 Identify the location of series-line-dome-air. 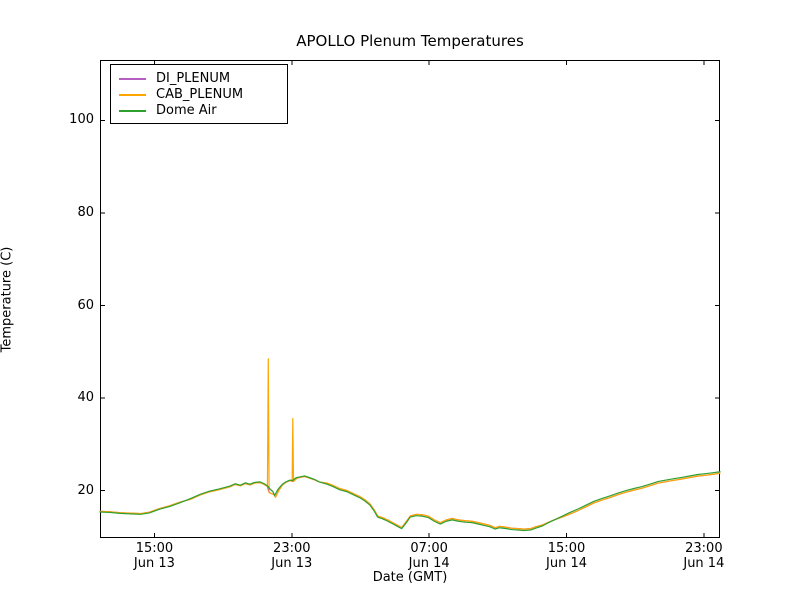
(410, 501).